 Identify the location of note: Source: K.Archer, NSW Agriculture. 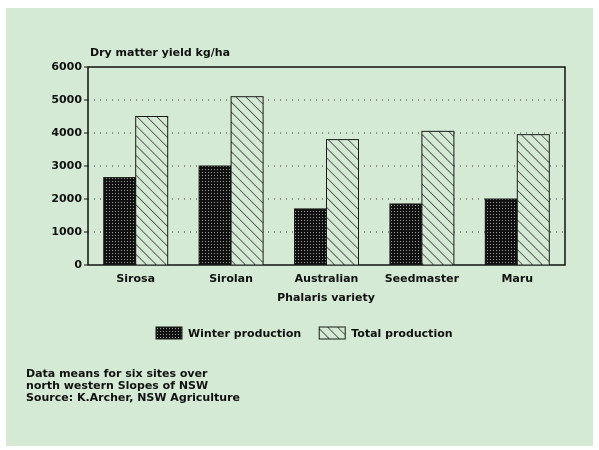
(133, 397).